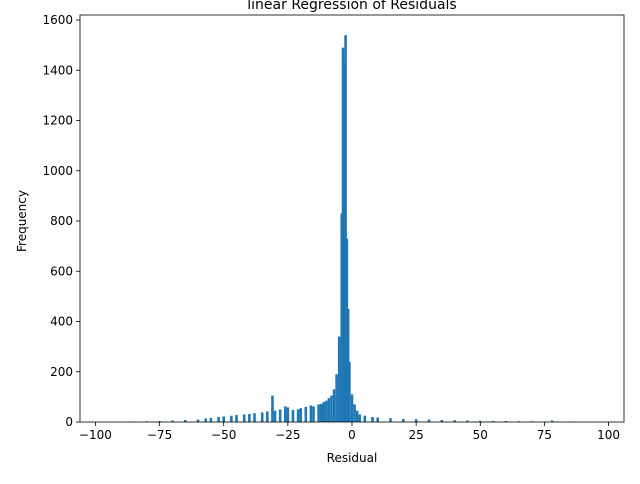  What do you see at coordinates (61, 271) in the screenshot?
I see `y-tick-label: 600` at bounding box center [61, 271].